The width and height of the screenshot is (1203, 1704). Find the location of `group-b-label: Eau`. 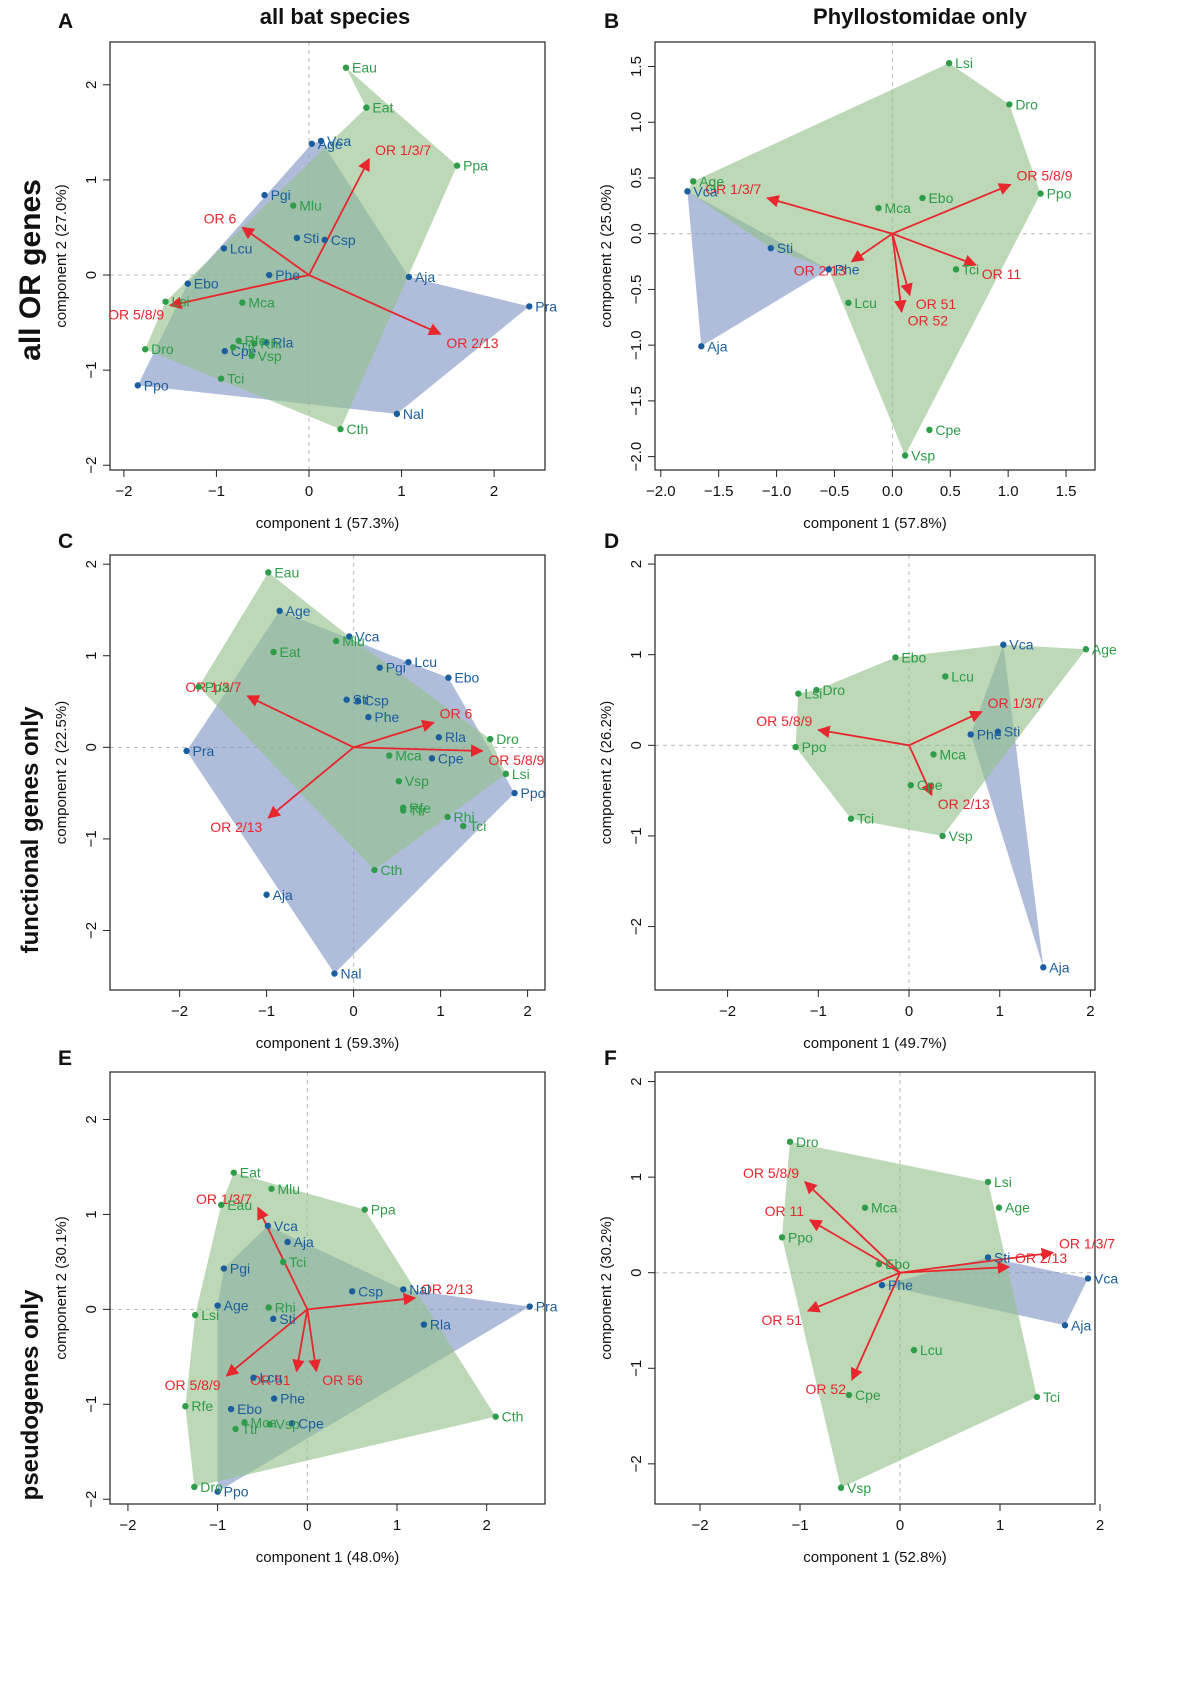

group-b-label: Eau is located at coordinates (286, 572).